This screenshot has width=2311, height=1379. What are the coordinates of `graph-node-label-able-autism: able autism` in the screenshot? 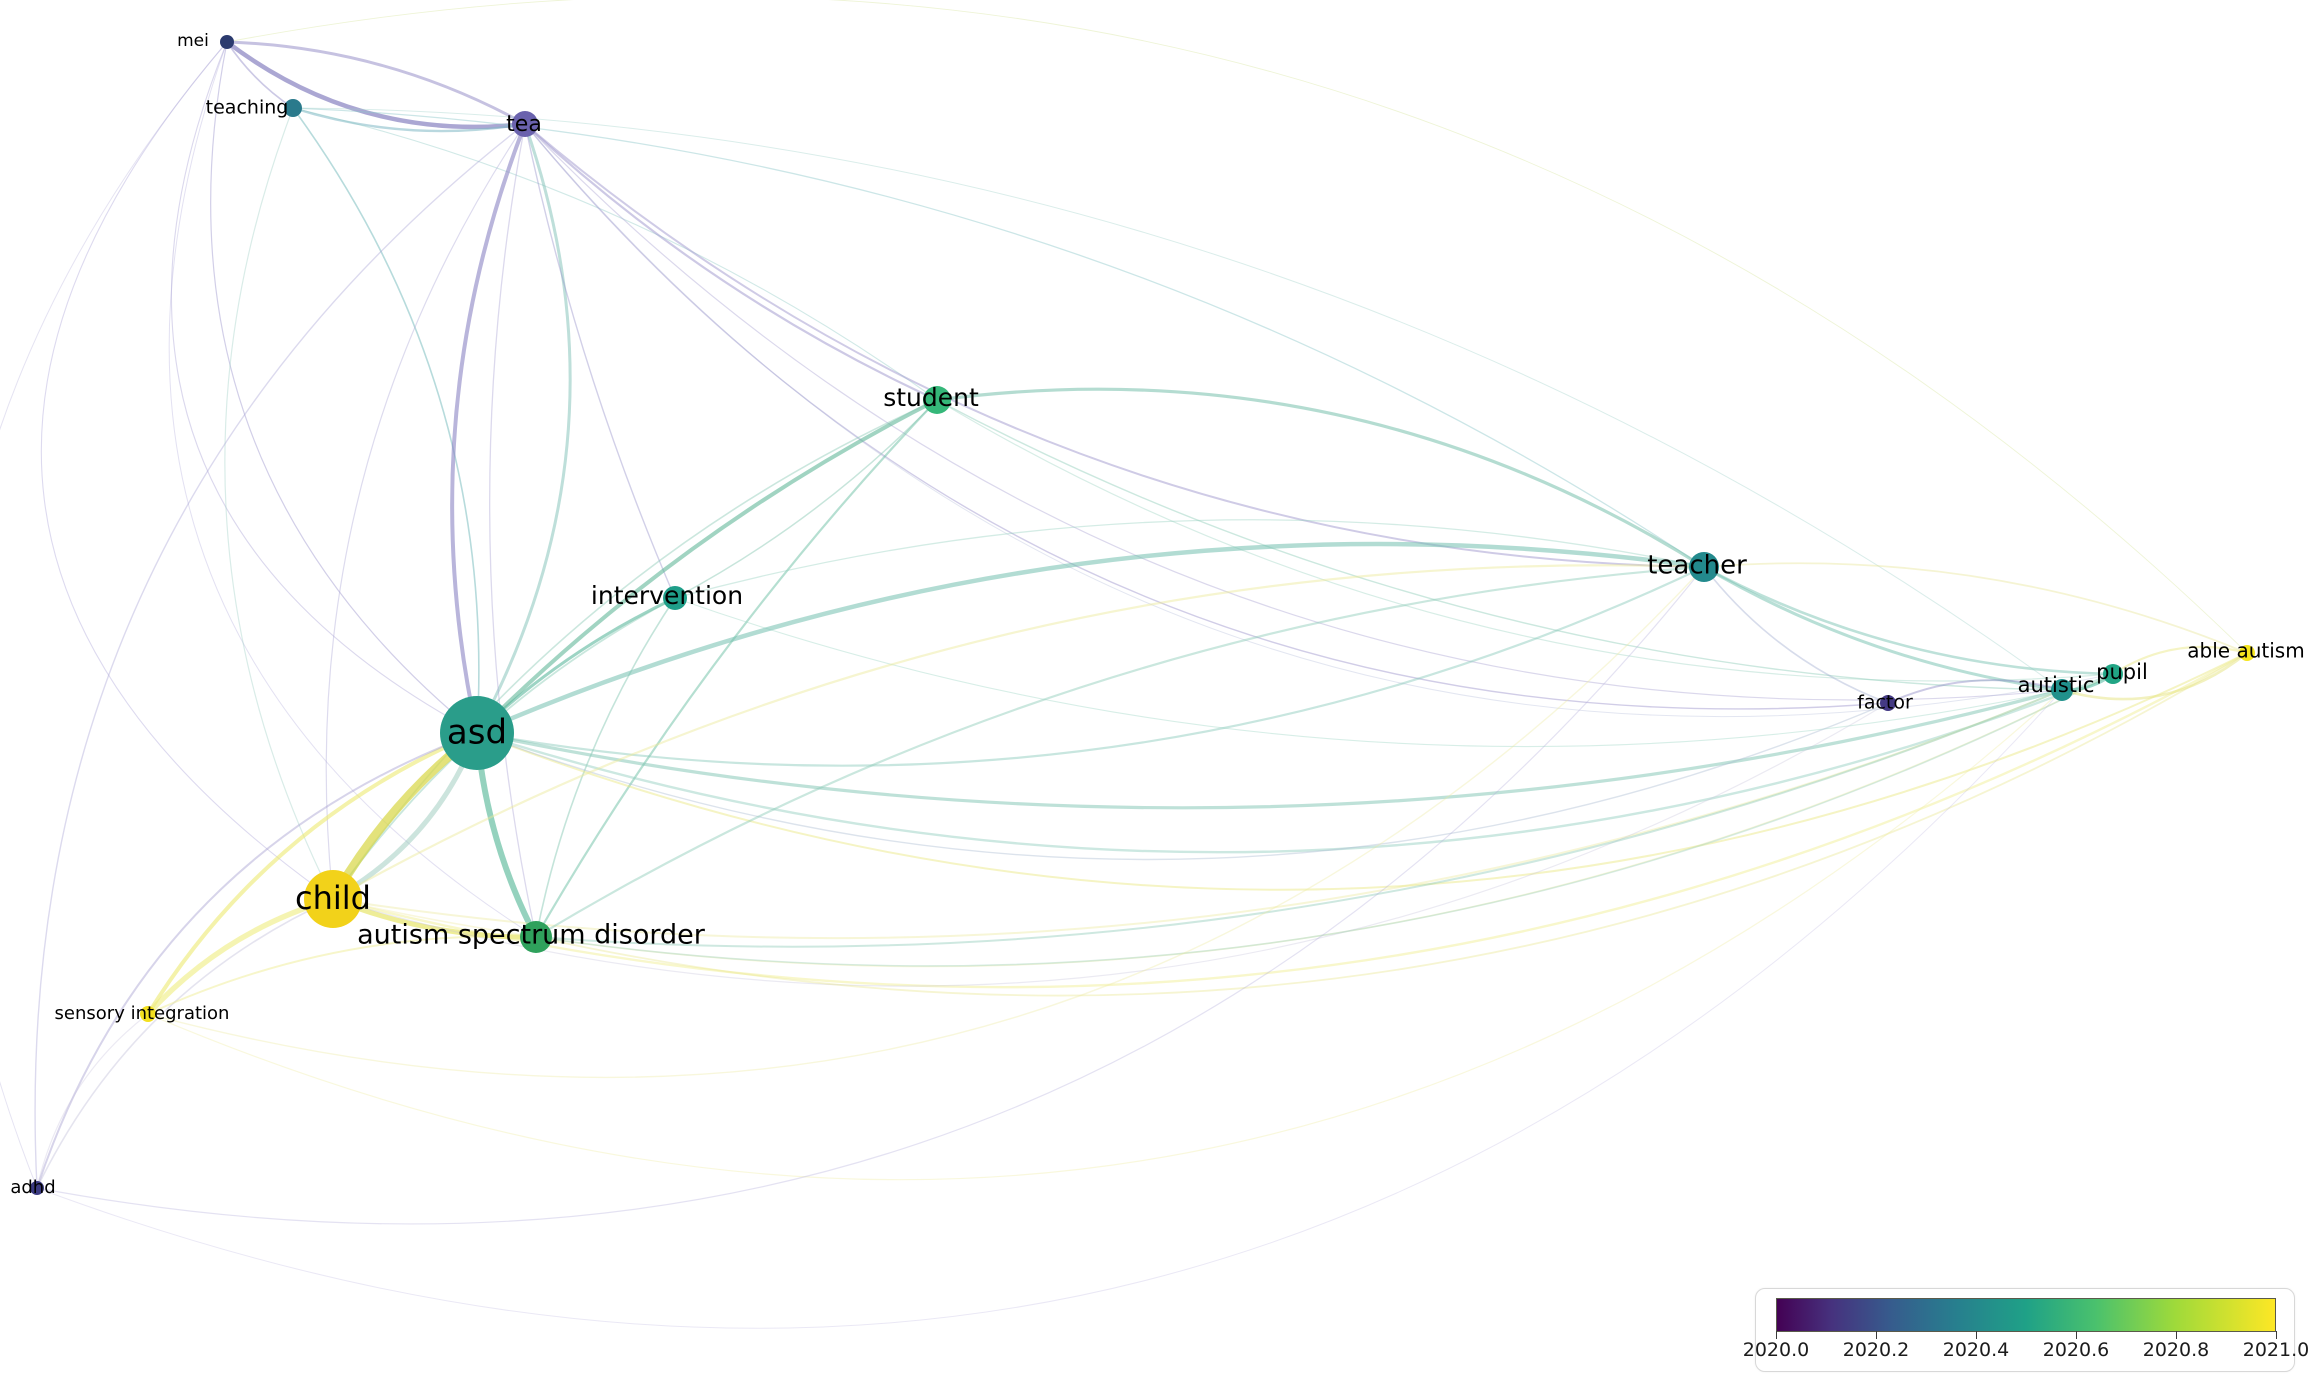 It's located at (2245, 651).